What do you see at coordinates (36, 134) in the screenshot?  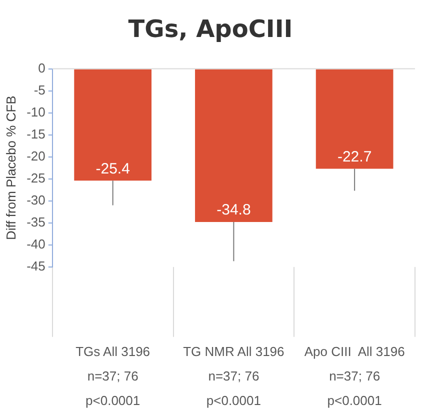 I see `y-tick-label: -15` at bounding box center [36, 134].